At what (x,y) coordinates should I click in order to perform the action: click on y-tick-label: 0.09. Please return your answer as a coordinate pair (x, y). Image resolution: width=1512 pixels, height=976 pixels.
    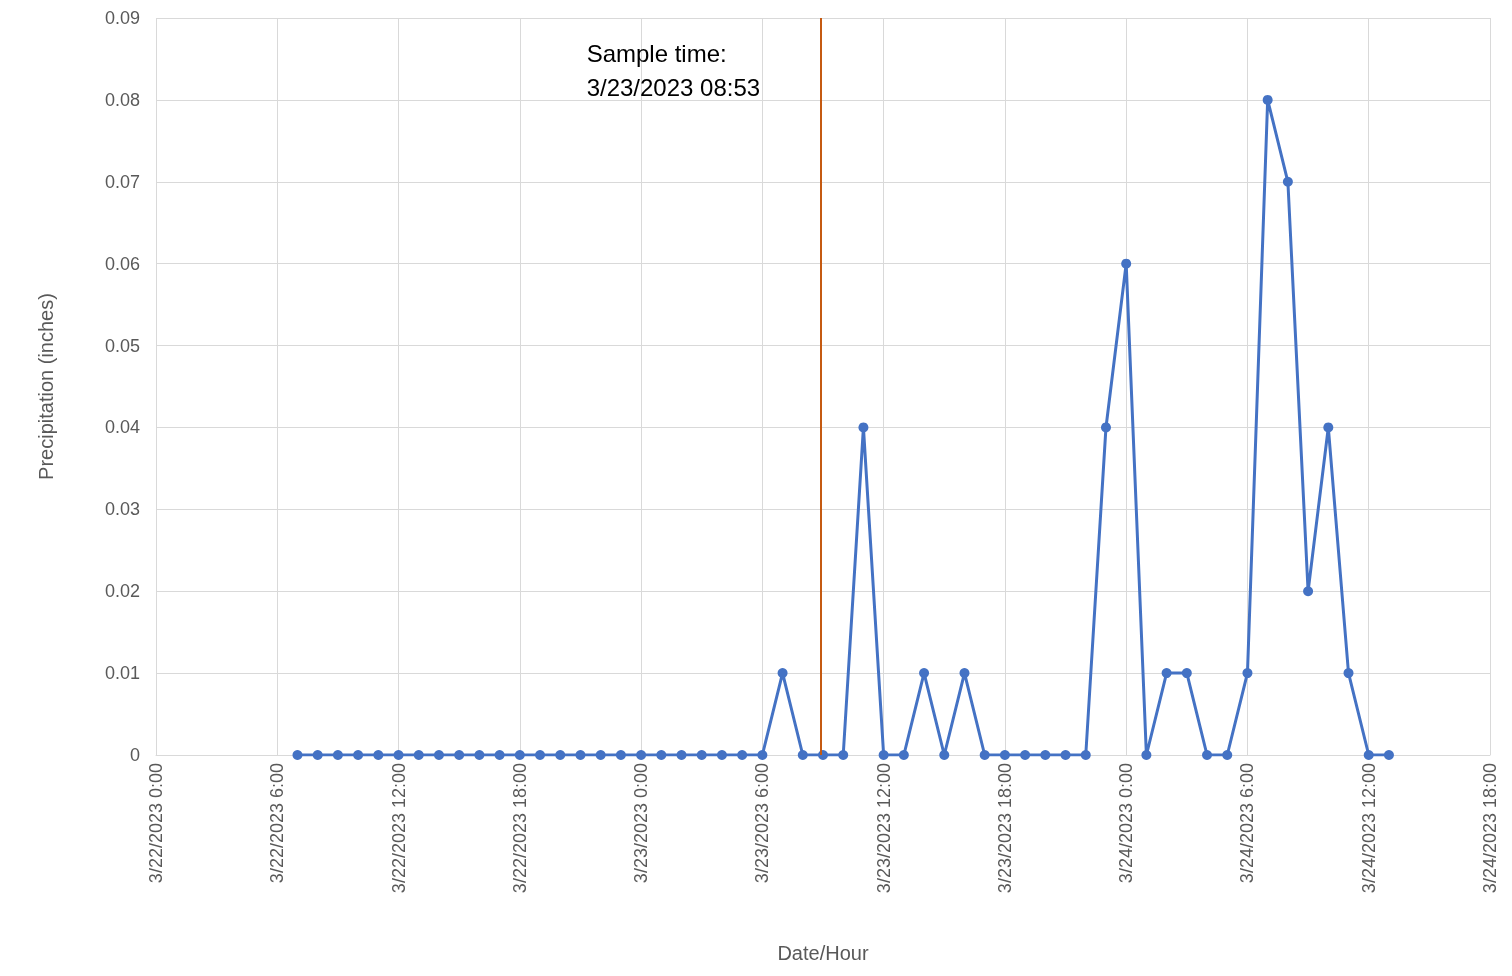
    Looking at the image, I should click on (122, 18).